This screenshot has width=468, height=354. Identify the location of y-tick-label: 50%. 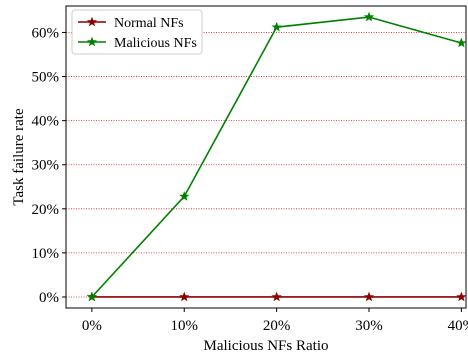
(46, 78).